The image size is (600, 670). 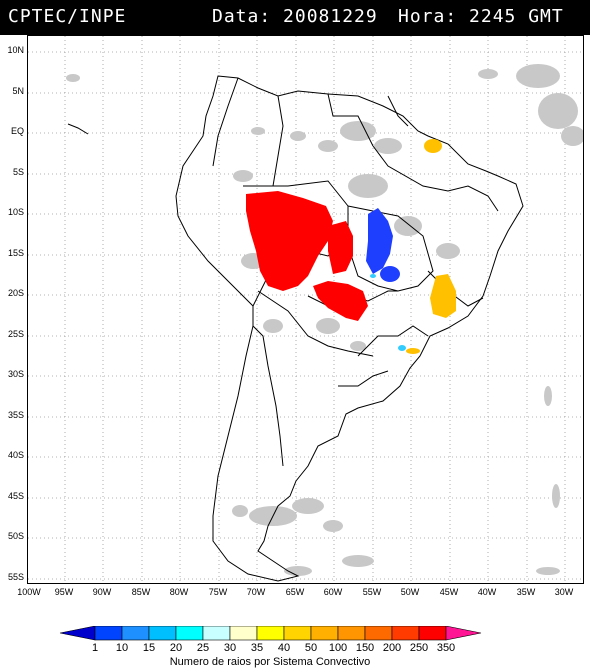 What do you see at coordinates (203, 648) in the screenshot?
I see `colorbar-tick-label: 25` at bounding box center [203, 648].